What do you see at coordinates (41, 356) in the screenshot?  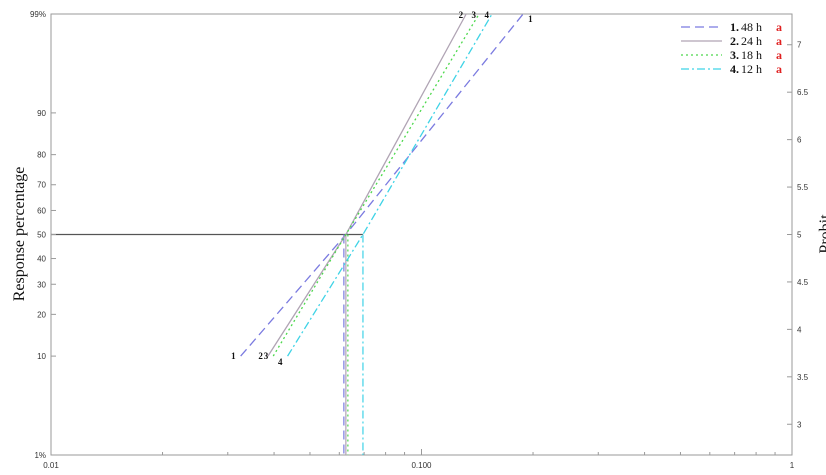 I see `y-tick-label: 10` at bounding box center [41, 356].